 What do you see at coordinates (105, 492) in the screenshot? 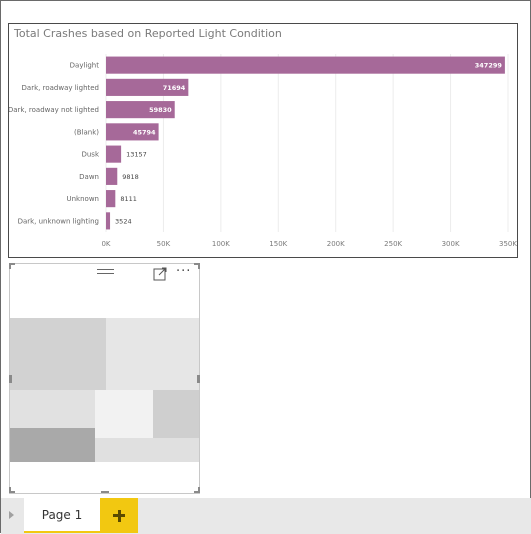
I see `resize-handle-bottom` at bounding box center [105, 492].